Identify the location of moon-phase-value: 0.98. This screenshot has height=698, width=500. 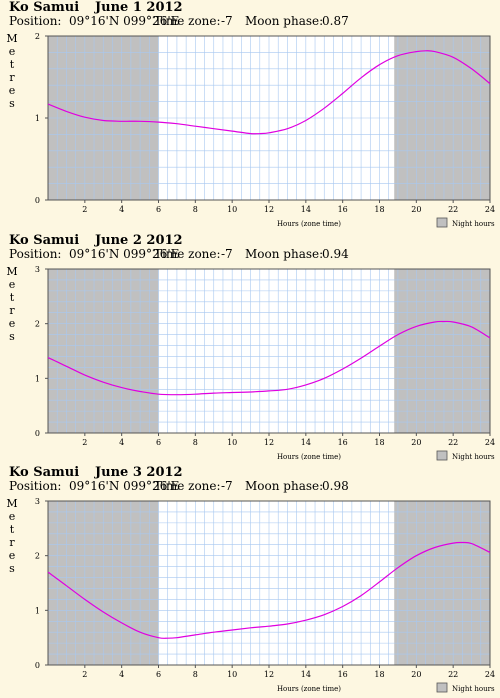
(335, 486).